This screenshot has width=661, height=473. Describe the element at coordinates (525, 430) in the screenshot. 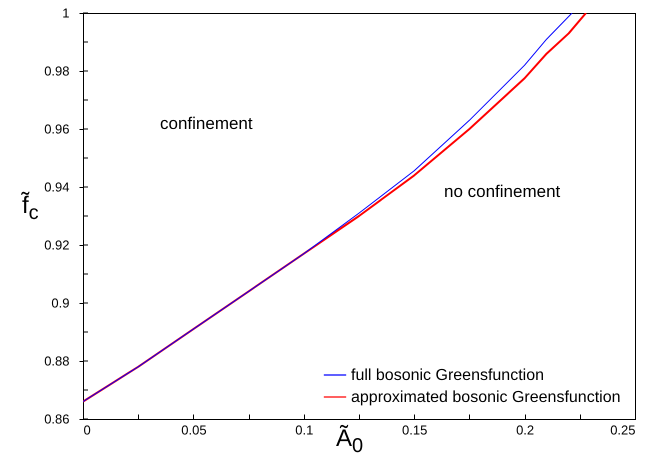

I see `x-tick-label: 0.2` at that location.